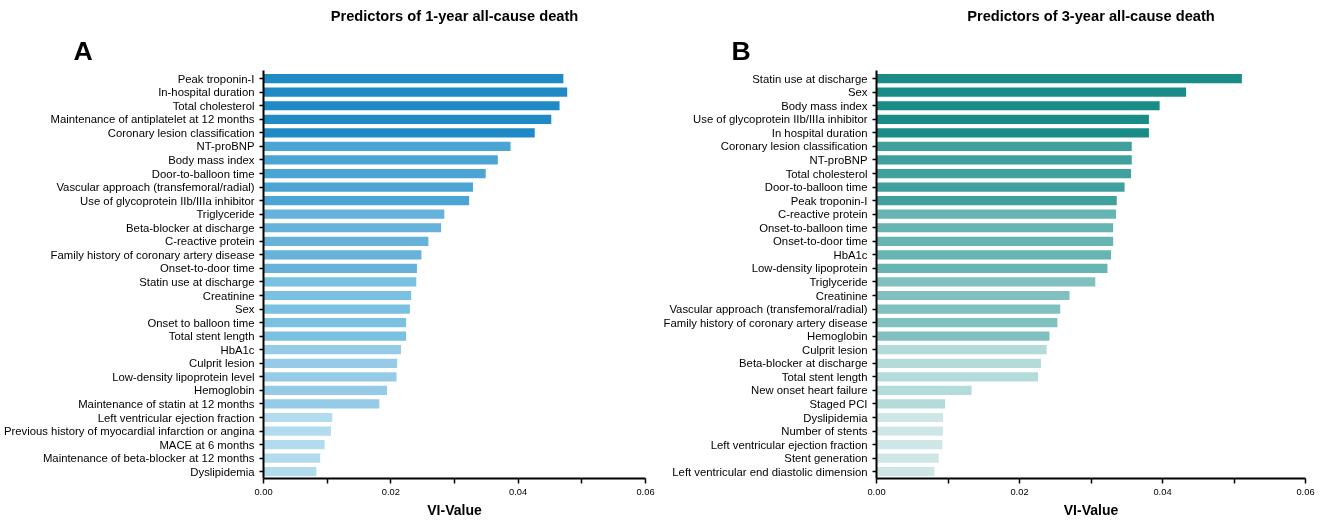 The height and width of the screenshot is (532, 1326). What do you see at coordinates (824, 431) in the screenshot?
I see `y-tick-label: Number of stents` at bounding box center [824, 431].